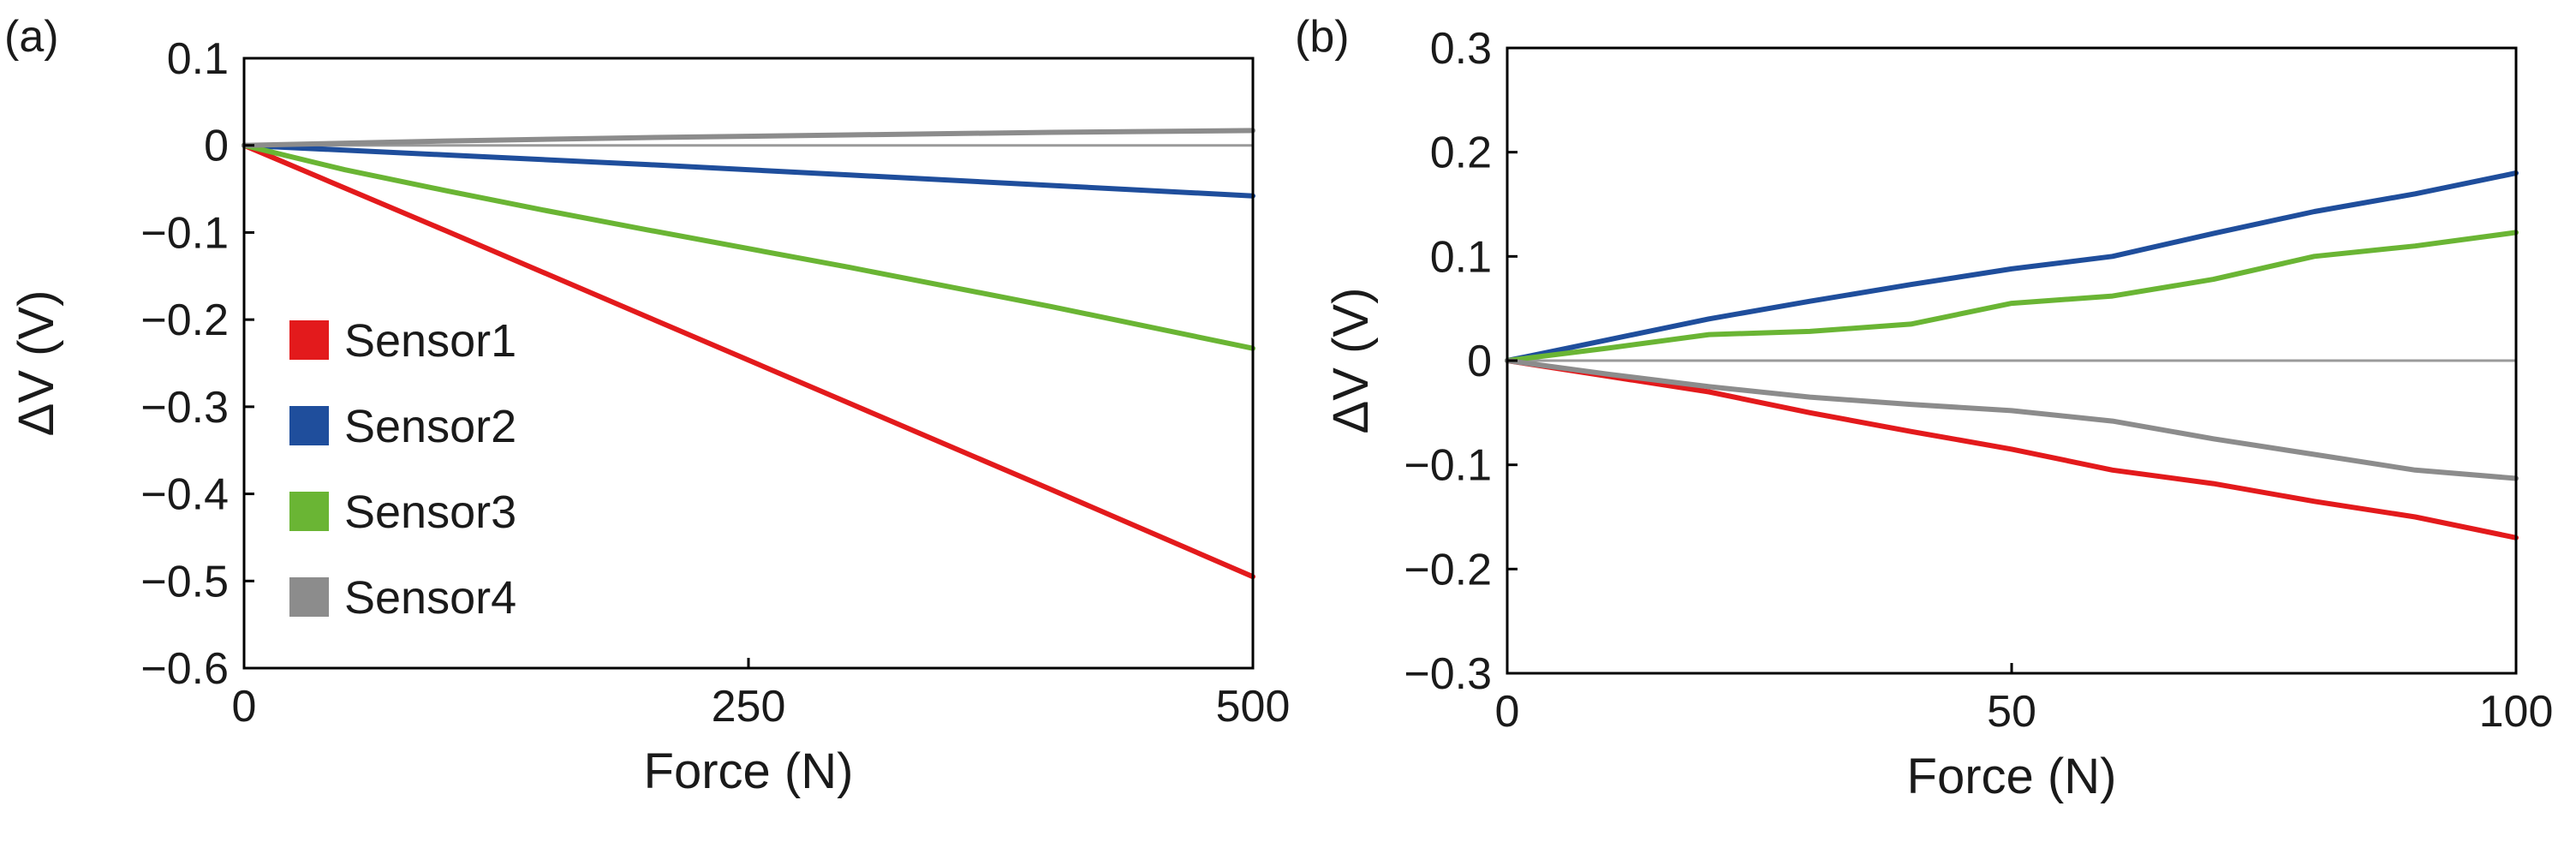  Describe the element at coordinates (748, 170) in the screenshot. I see `series-line-sensor2-a` at that location.